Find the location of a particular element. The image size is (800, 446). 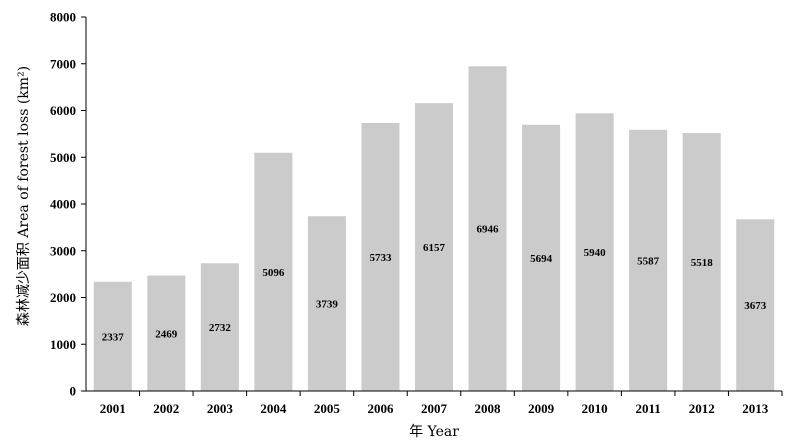

x-tick-label: 2009 is located at coordinates (541, 408).